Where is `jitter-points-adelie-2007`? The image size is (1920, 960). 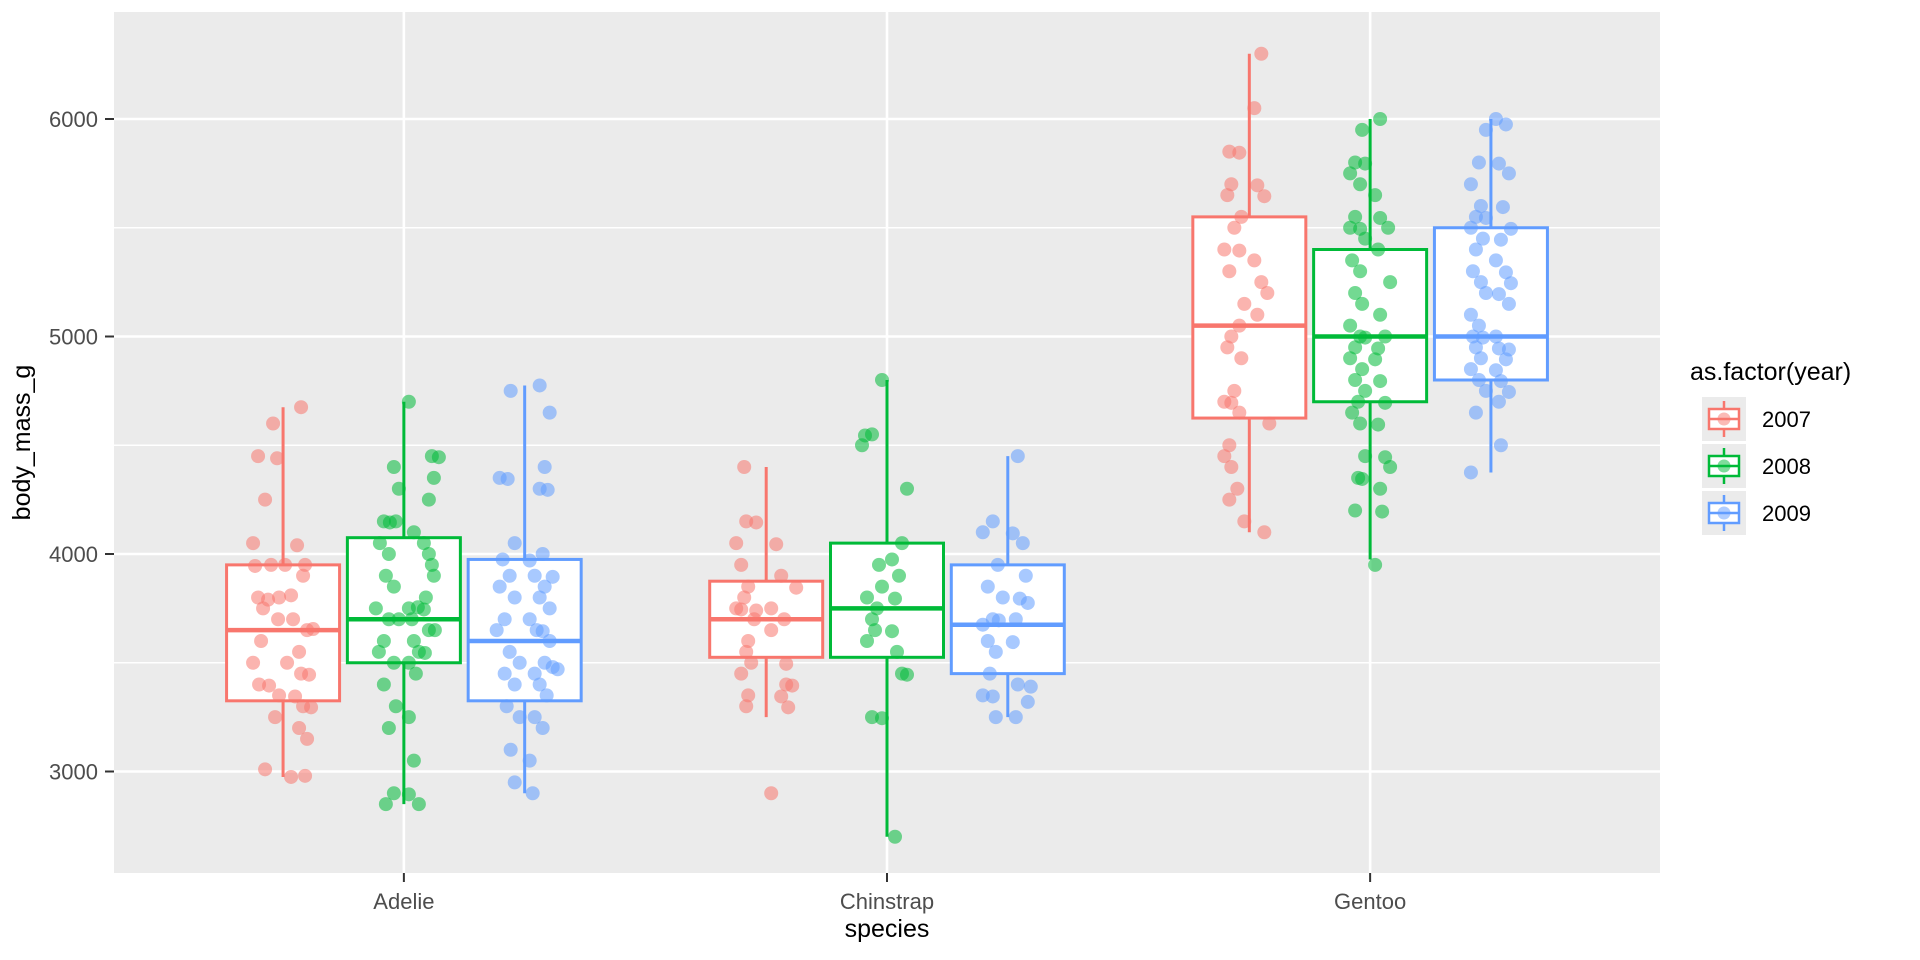
jitter-points-adelie-2007 is located at coordinates (283, 592).